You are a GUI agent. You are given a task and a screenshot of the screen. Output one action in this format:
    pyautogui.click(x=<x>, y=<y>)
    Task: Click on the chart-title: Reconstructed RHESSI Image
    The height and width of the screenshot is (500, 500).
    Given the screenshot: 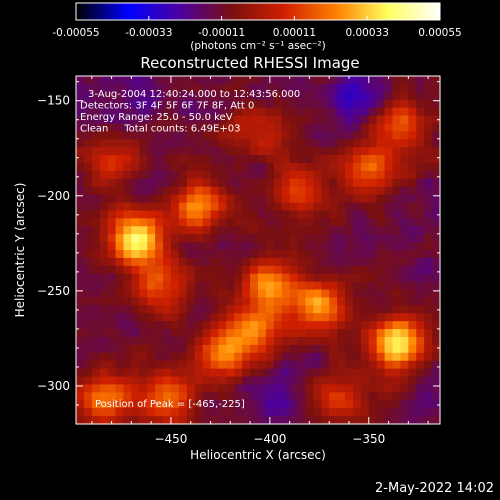 What is the action you would take?
    pyautogui.click(x=249, y=63)
    